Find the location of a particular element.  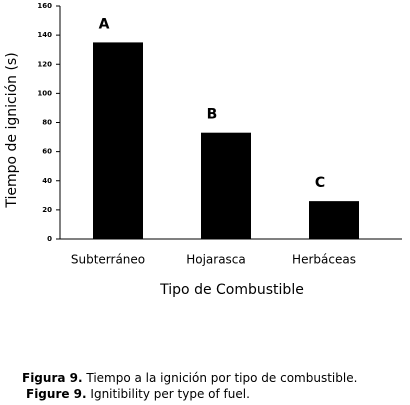

annotation: C is located at coordinates (320, 183).